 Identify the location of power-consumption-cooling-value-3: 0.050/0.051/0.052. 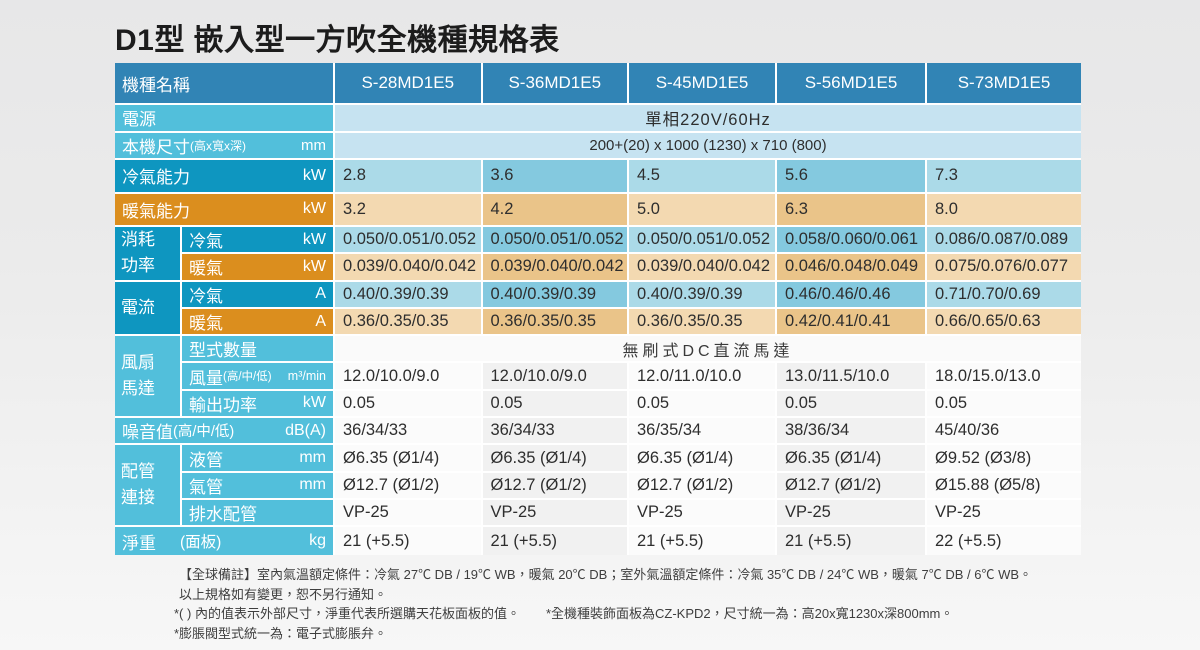
(702, 240).